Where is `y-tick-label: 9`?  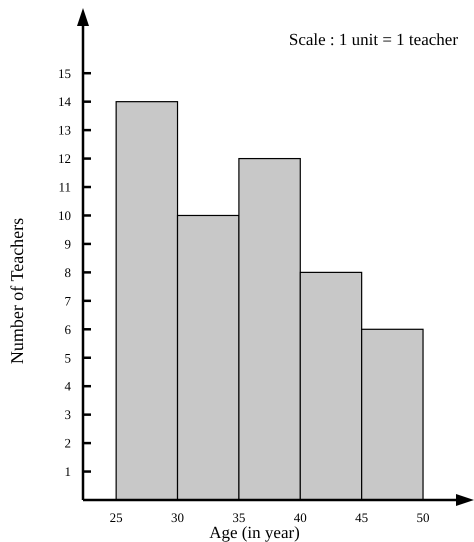 y-tick-label: 9 is located at coordinates (67, 244).